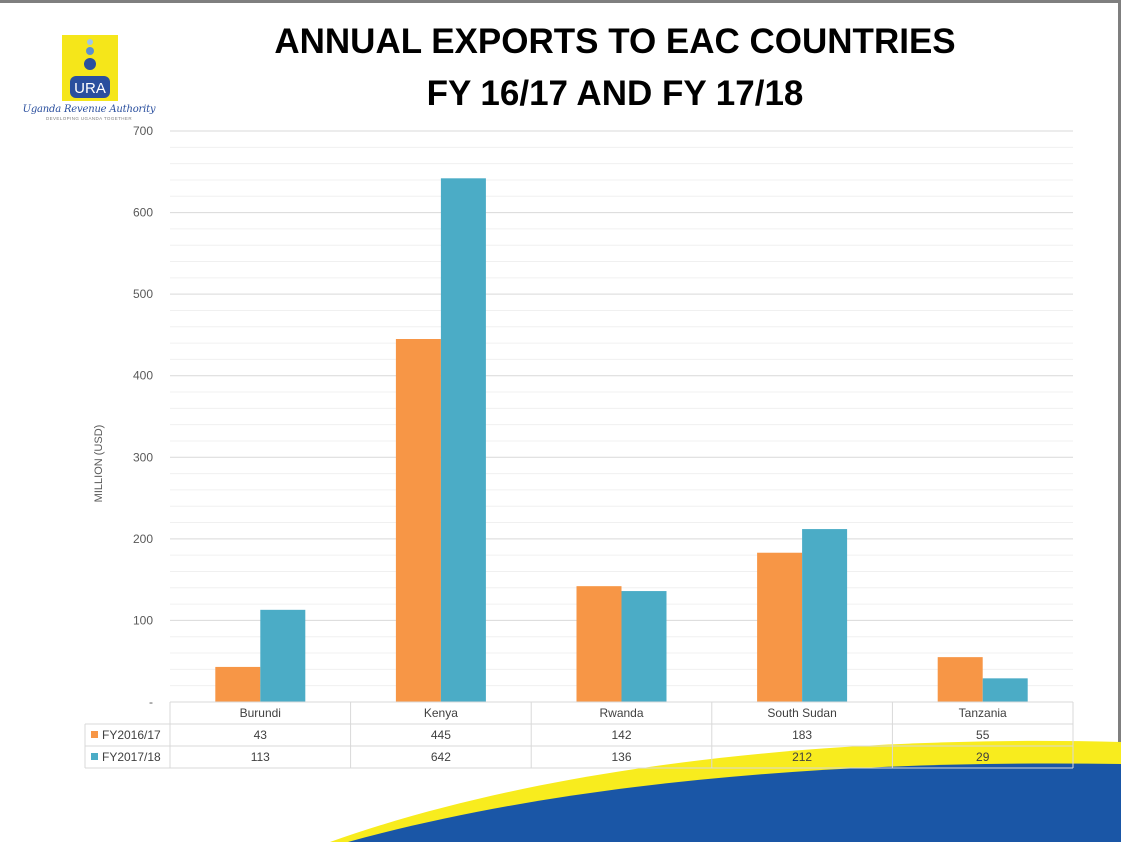  What do you see at coordinates (441, 713) in the screenshot?
I see `table-category-label: Kenya` at bounding box center [441, 713].